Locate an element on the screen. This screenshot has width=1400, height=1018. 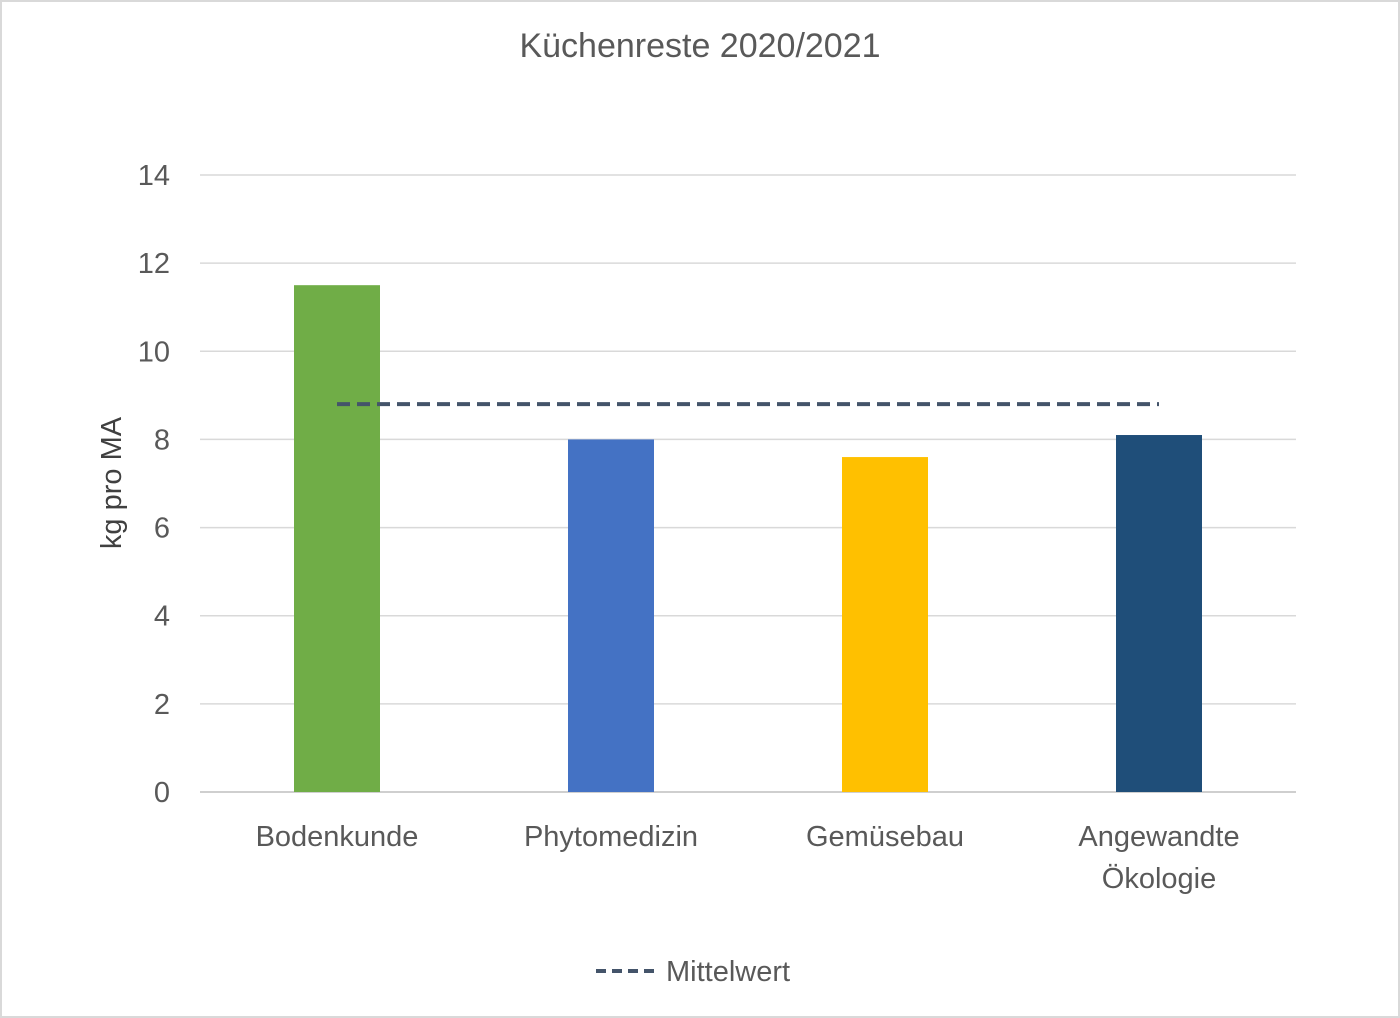
x-category-label: Angewandte is located at coordinates (1158, 837).